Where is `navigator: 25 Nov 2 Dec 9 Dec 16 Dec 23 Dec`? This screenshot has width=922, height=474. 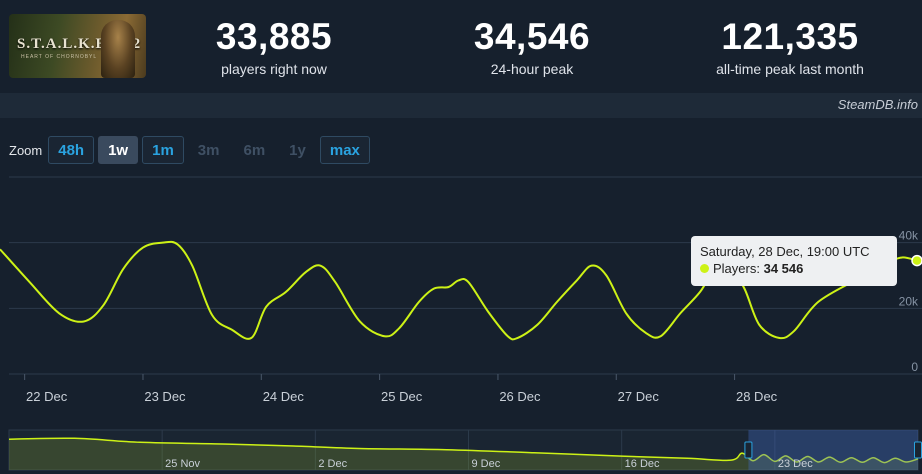 navigator: 25 Nov 2 Dec 9 Dec 16 Dec 23 Dec is located at coordinates (465, 450).